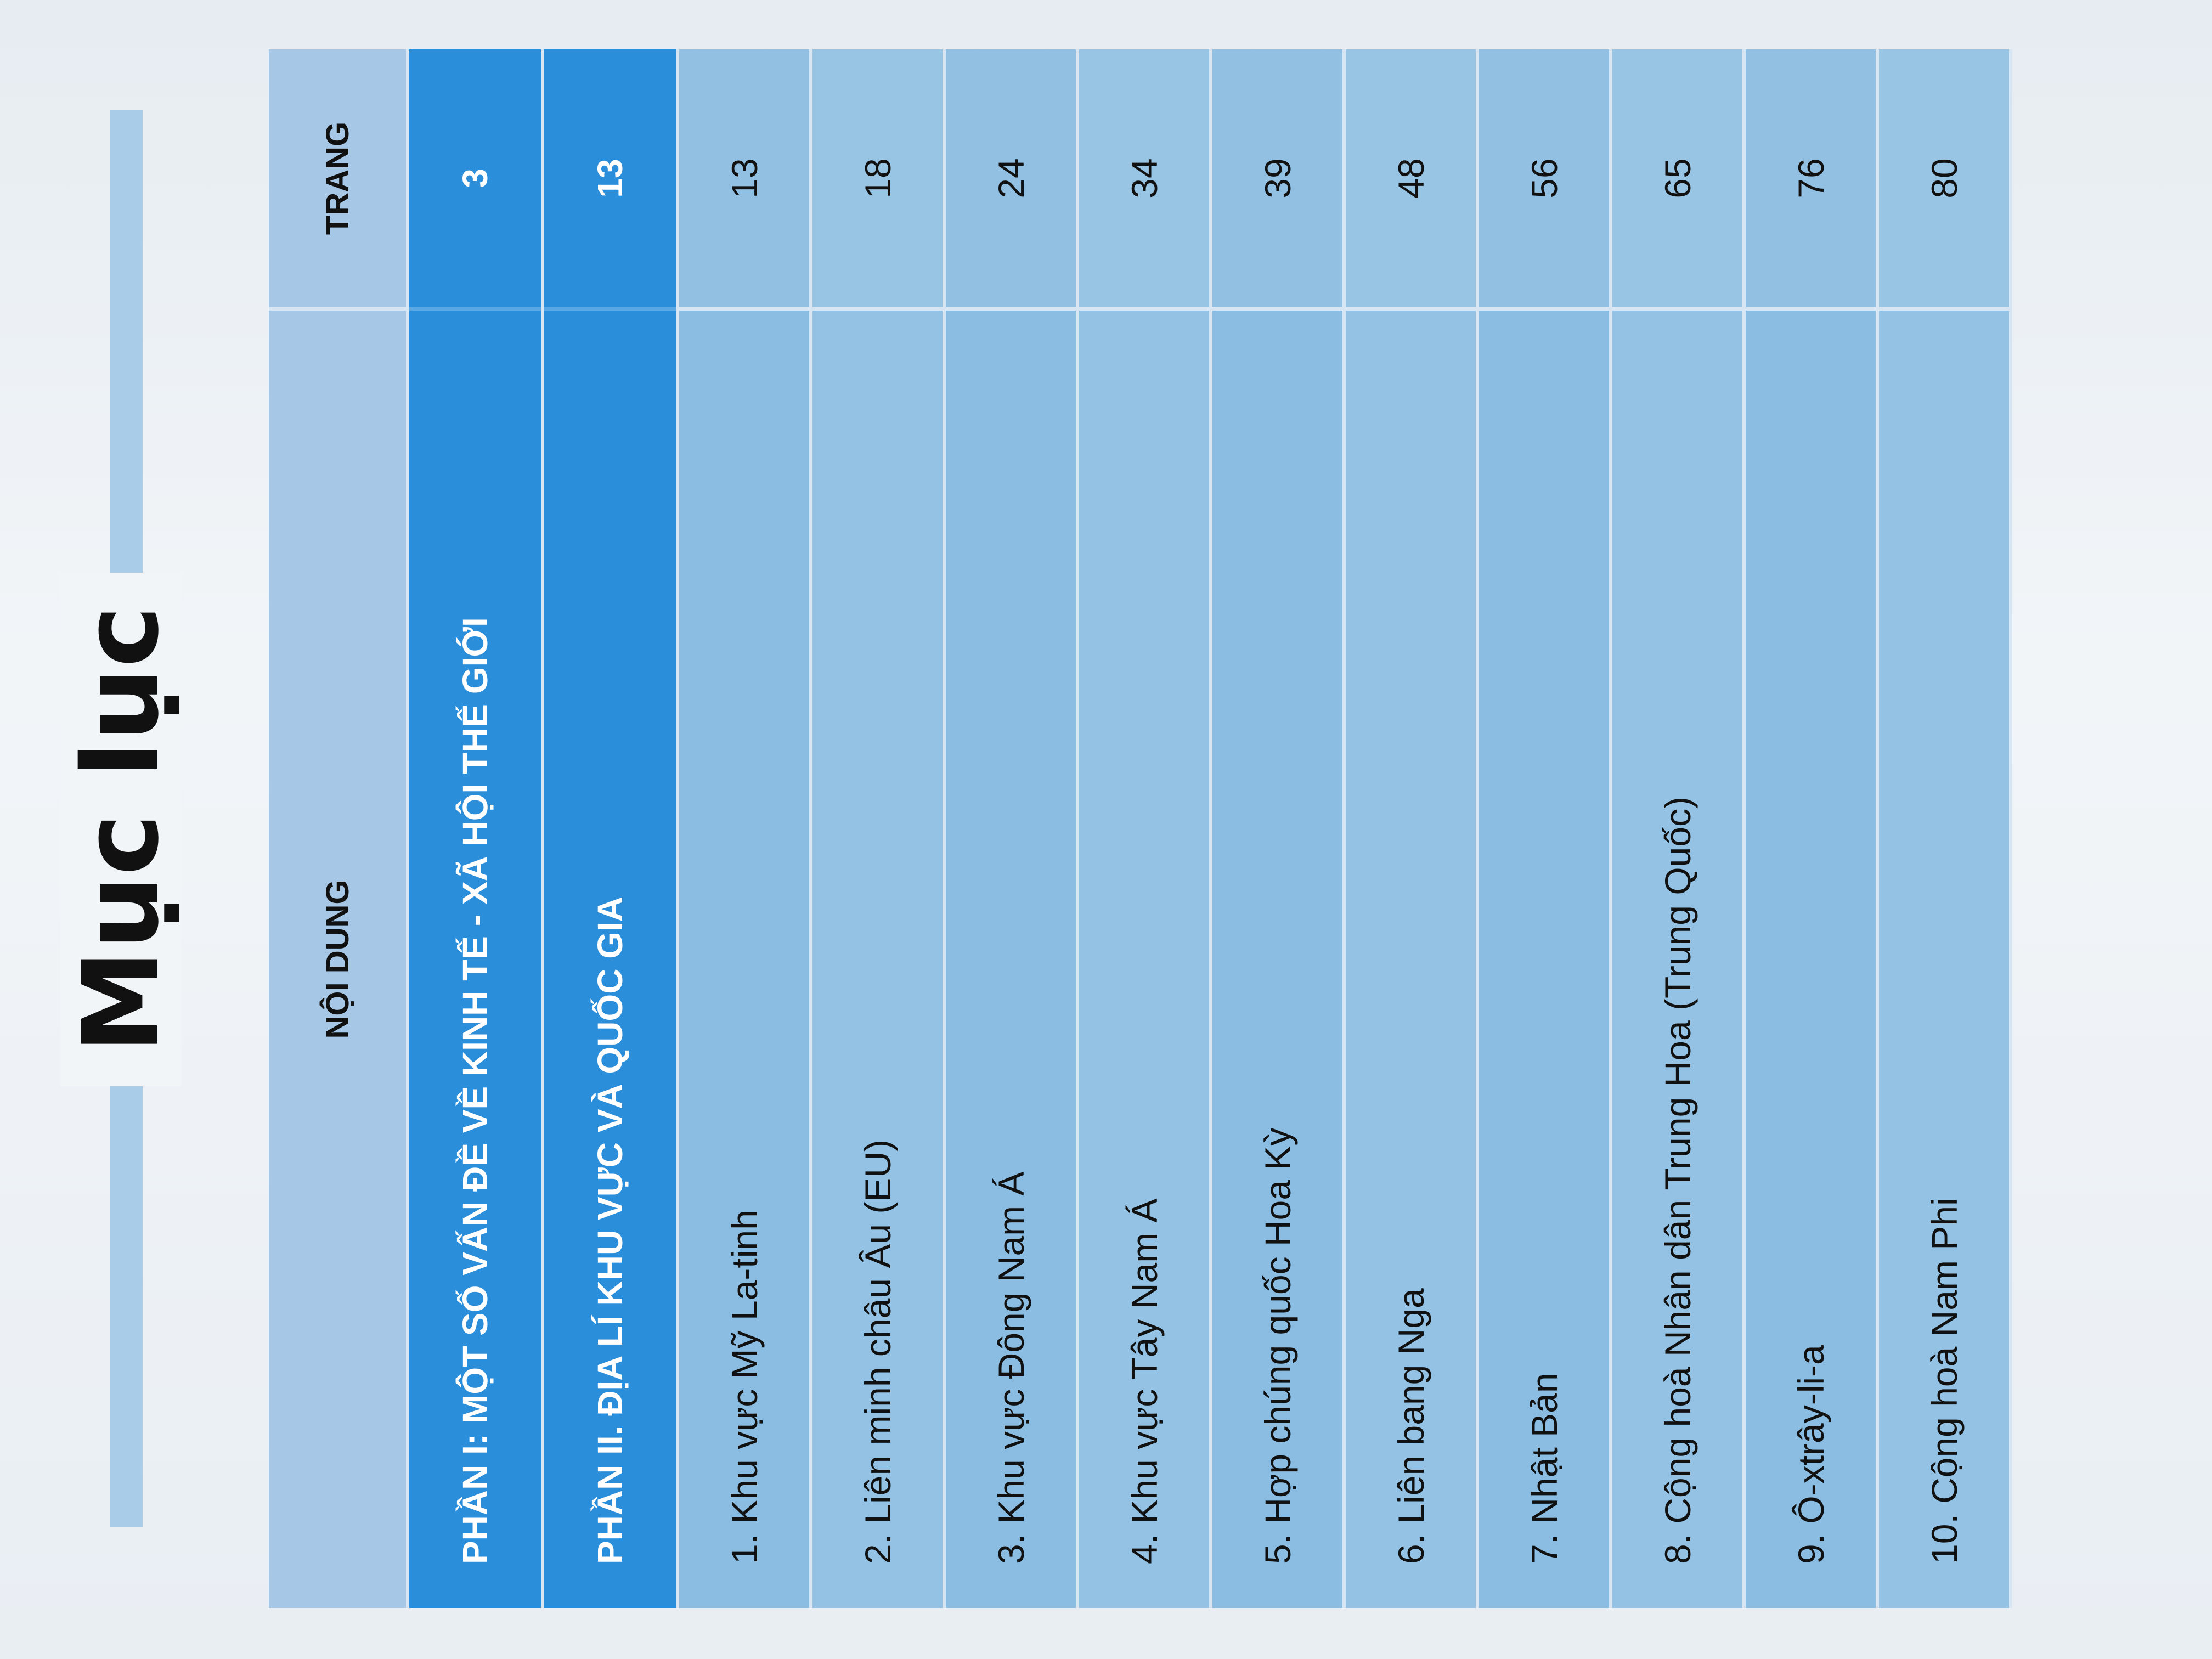  I want to click on page-title: Mục lục, so click(121, 830).